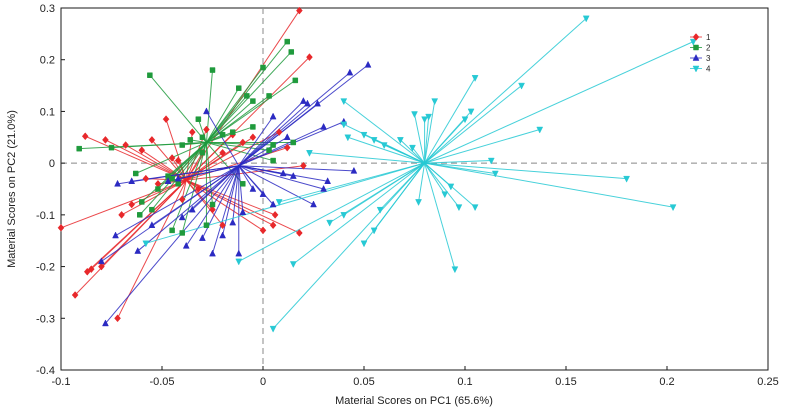 The height and width of the screenshot is (413, 786). What do you see at coordinates (47, 61) in the screenshot?
I see `y-tick-label: 0.2` at bounding box center [47, 61].